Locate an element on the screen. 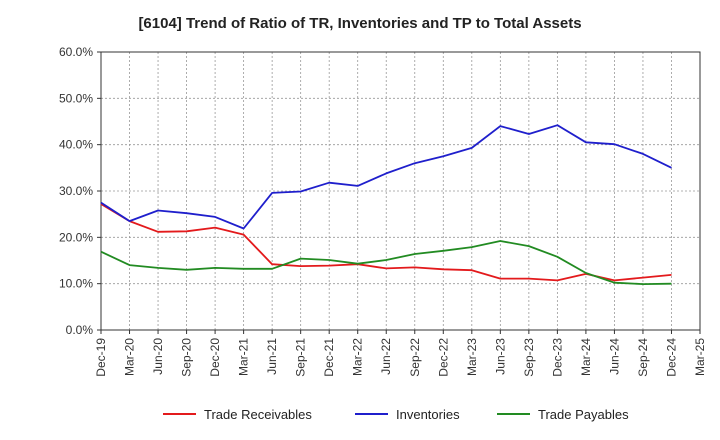 Image resolution: width=720 pixels, height=440 pixels. x-tick-label: Dec-23 is located at coordinates (557, 357).